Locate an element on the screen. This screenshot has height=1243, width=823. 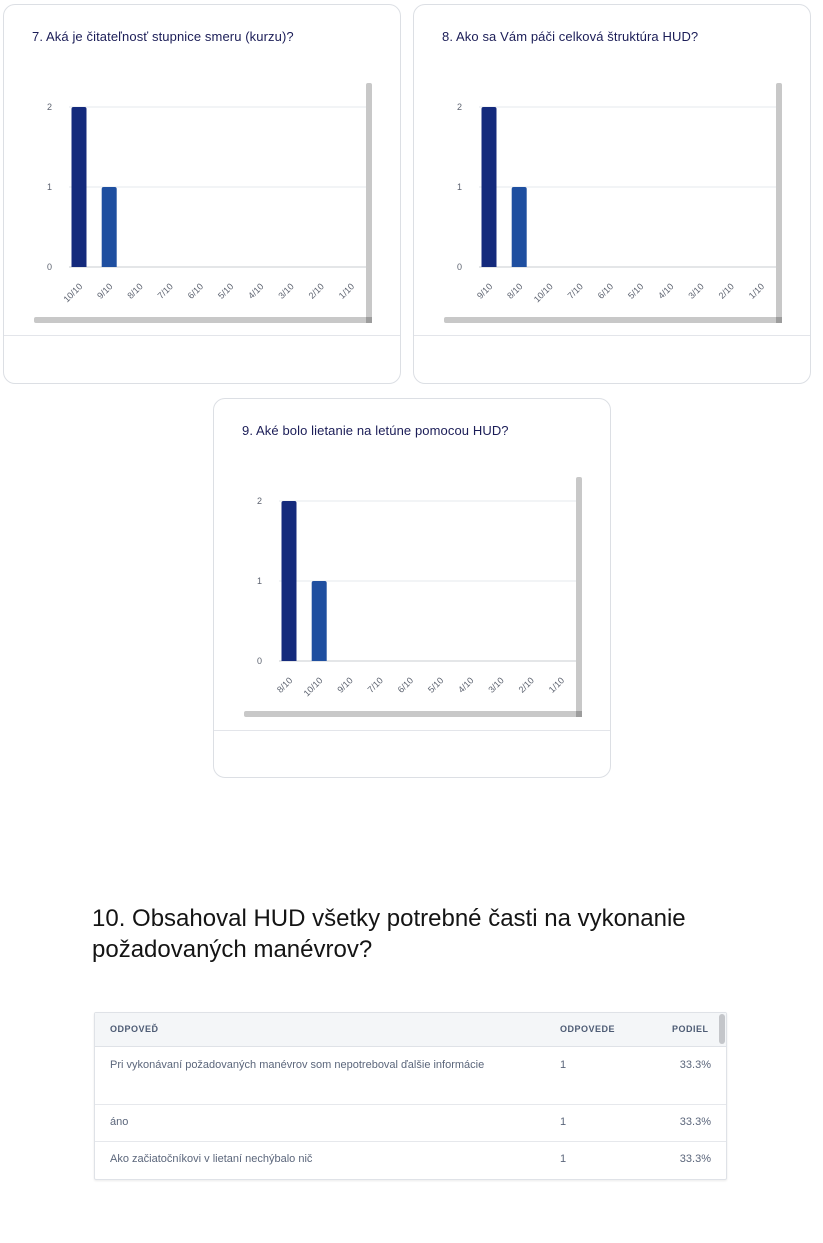
answer-cell: áno is located at coordinates (119, 1122).